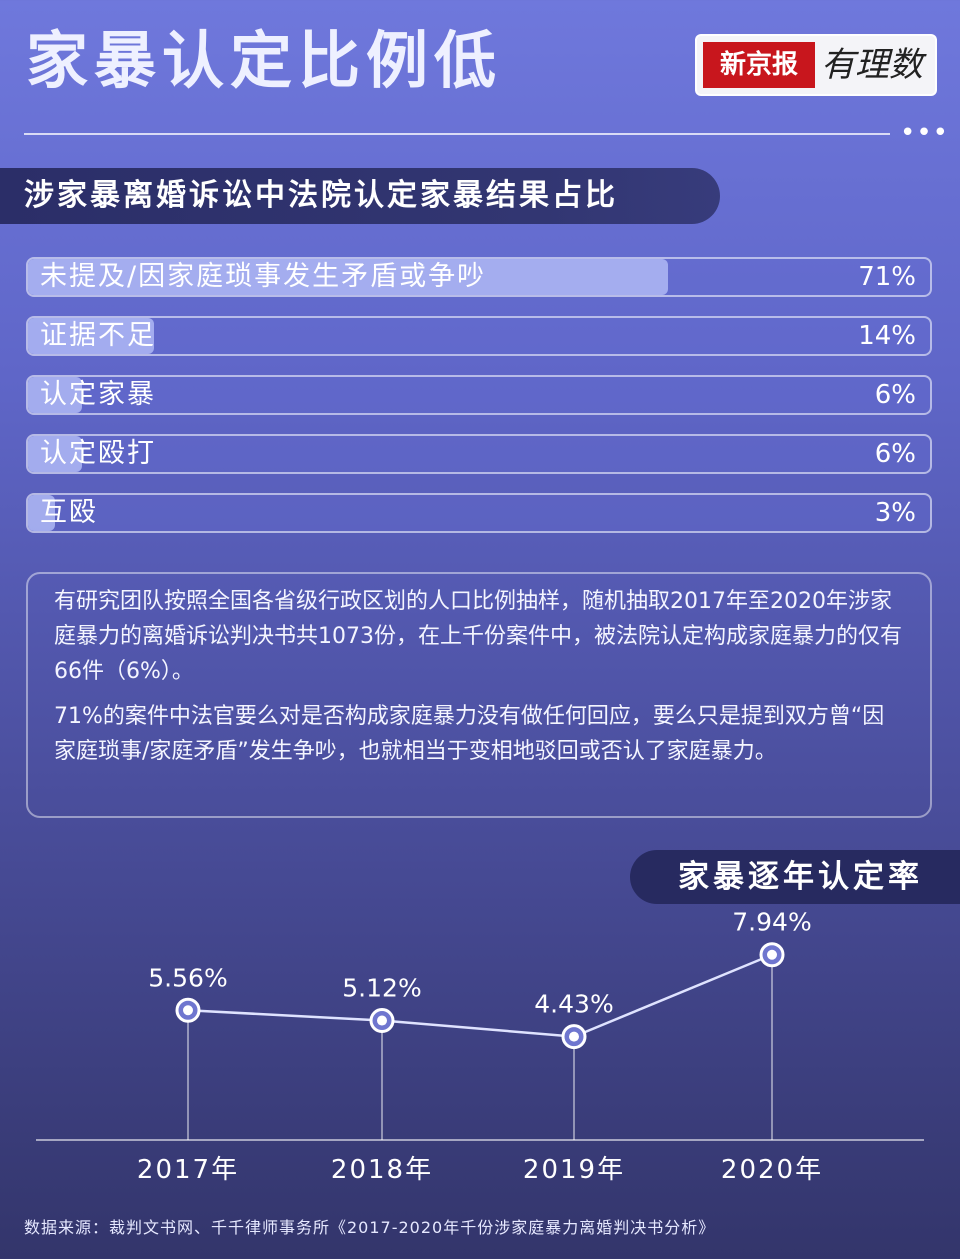 This screenshot has height=1259, width=960. Describe the element at coordinates (381, 988) in the screenshot. I see `data-label: 5.12%` at that location.